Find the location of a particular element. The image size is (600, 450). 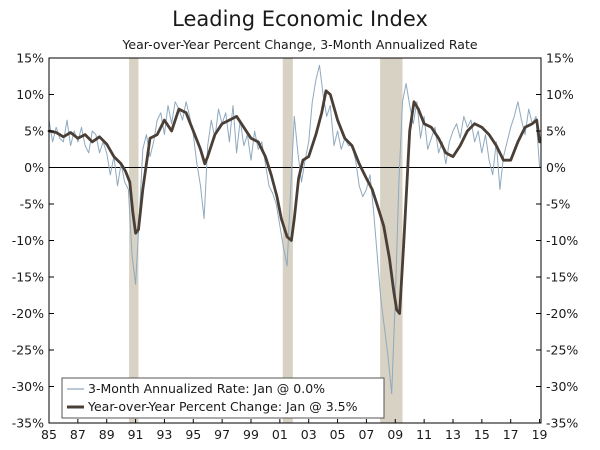

legend-label-3-month-rate: 3-Month Annualized Rate: Jan @ 0.0% is located at coordinates (206, 388).